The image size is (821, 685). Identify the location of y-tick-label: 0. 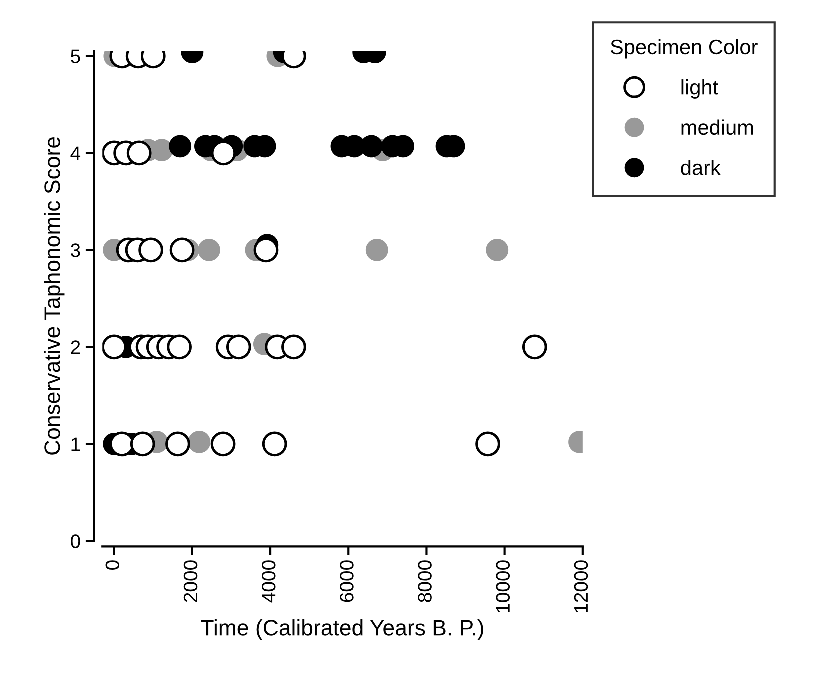
(75, 541).